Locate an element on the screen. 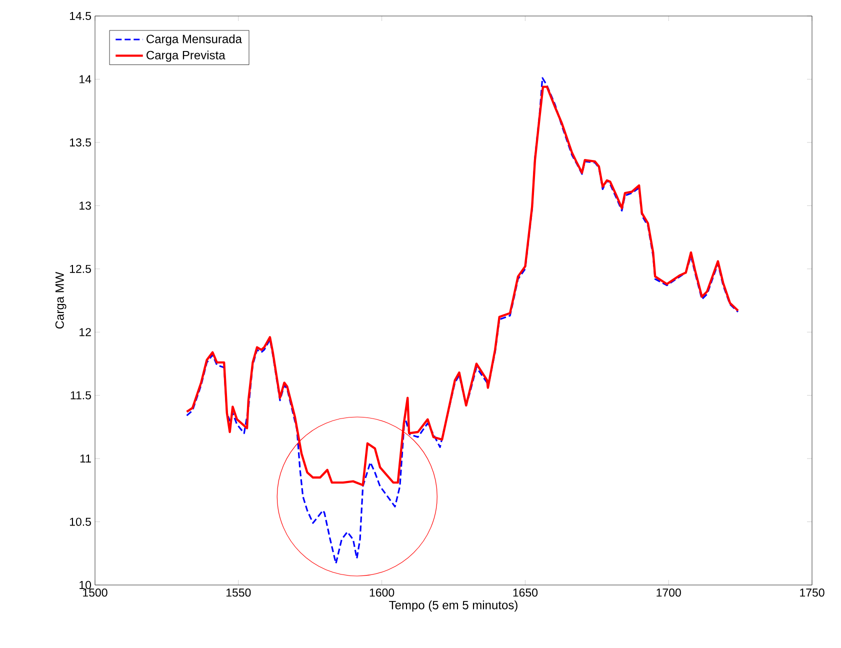 The height and width of the screenshot is (648, 841). y-tick-label: 10 is located at coordinates (86, 585).